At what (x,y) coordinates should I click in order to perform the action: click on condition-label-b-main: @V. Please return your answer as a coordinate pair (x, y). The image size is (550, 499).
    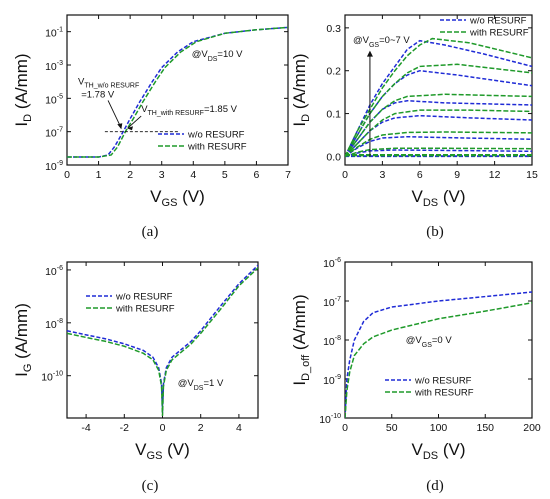
    Looking at the image, I should click on (361, 40).